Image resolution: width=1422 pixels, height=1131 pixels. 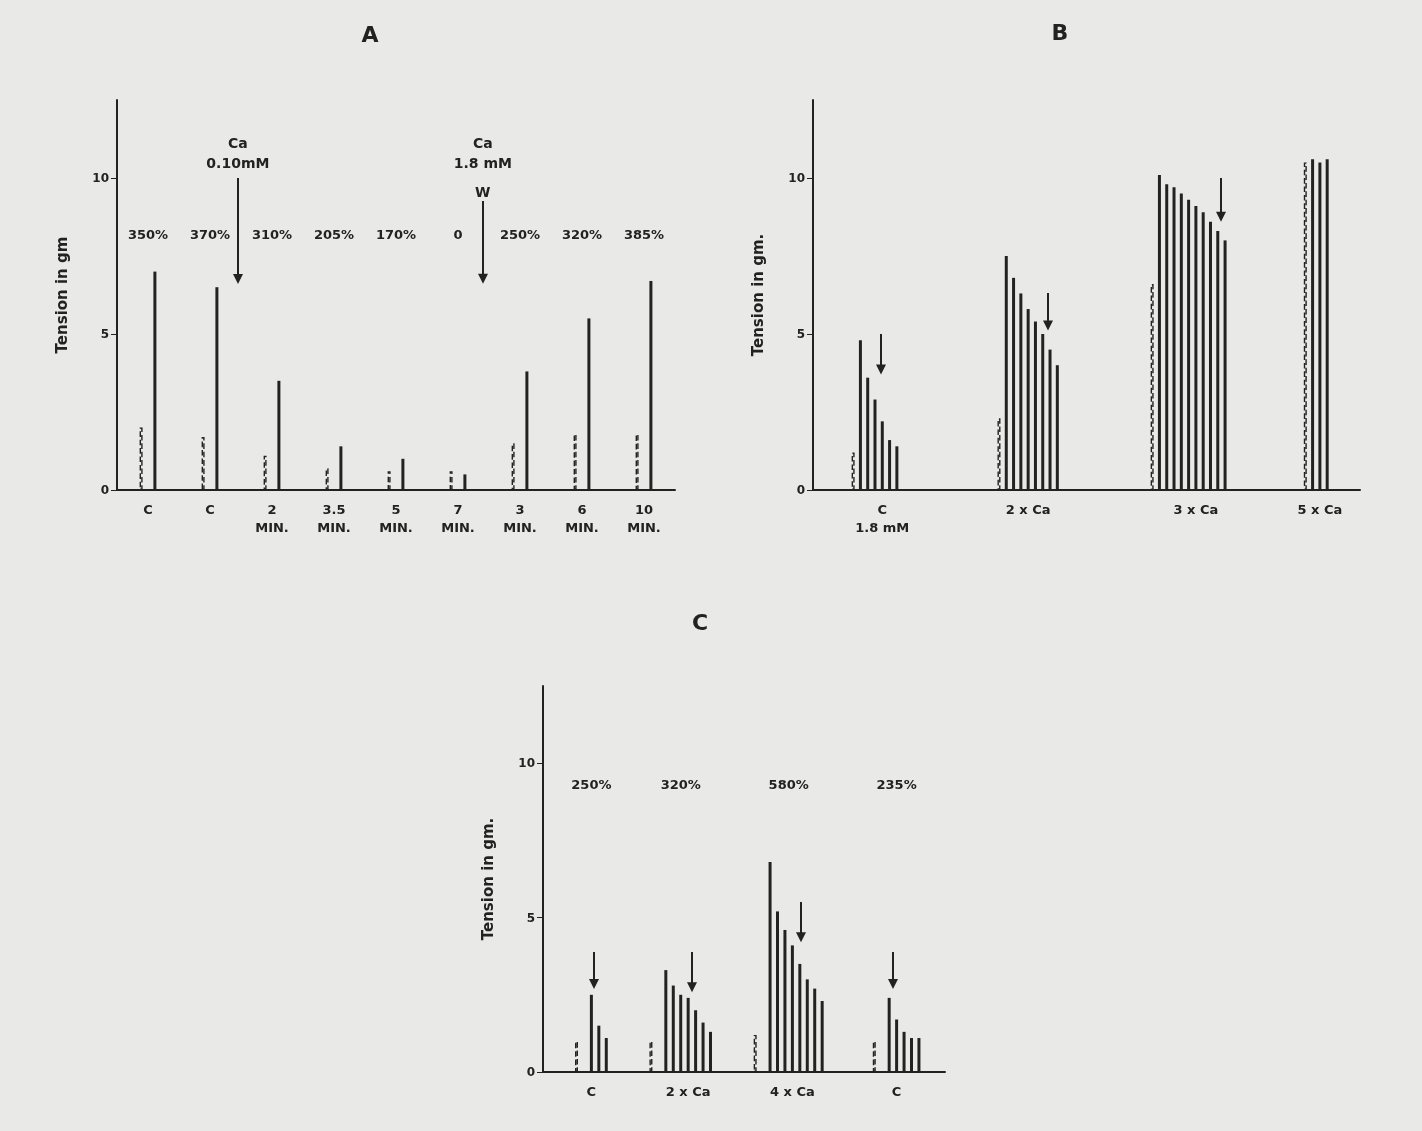 I want to click on annotation: W, so click(x=483, y=192).